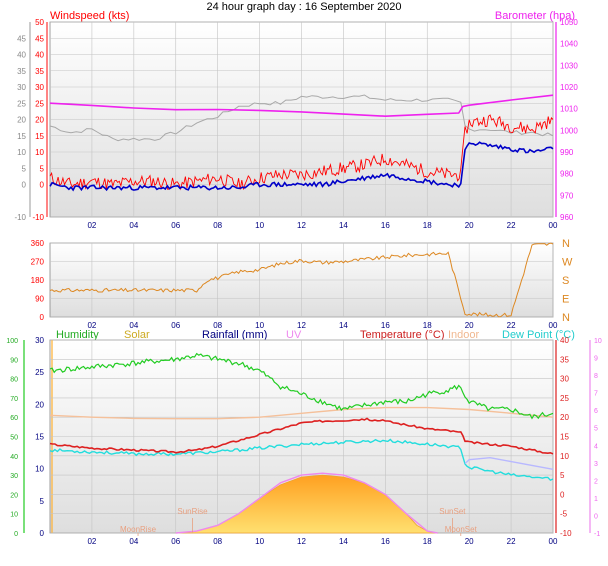  What do you see at coordinates (567, 174) in the screenshot?
I see `barometer-tick-label: 980` at bounding box center [567, 174].